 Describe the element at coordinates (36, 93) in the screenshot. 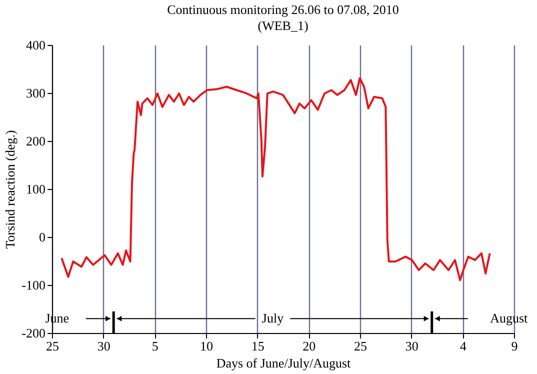

I see `y-tick-label: 300` at that location.